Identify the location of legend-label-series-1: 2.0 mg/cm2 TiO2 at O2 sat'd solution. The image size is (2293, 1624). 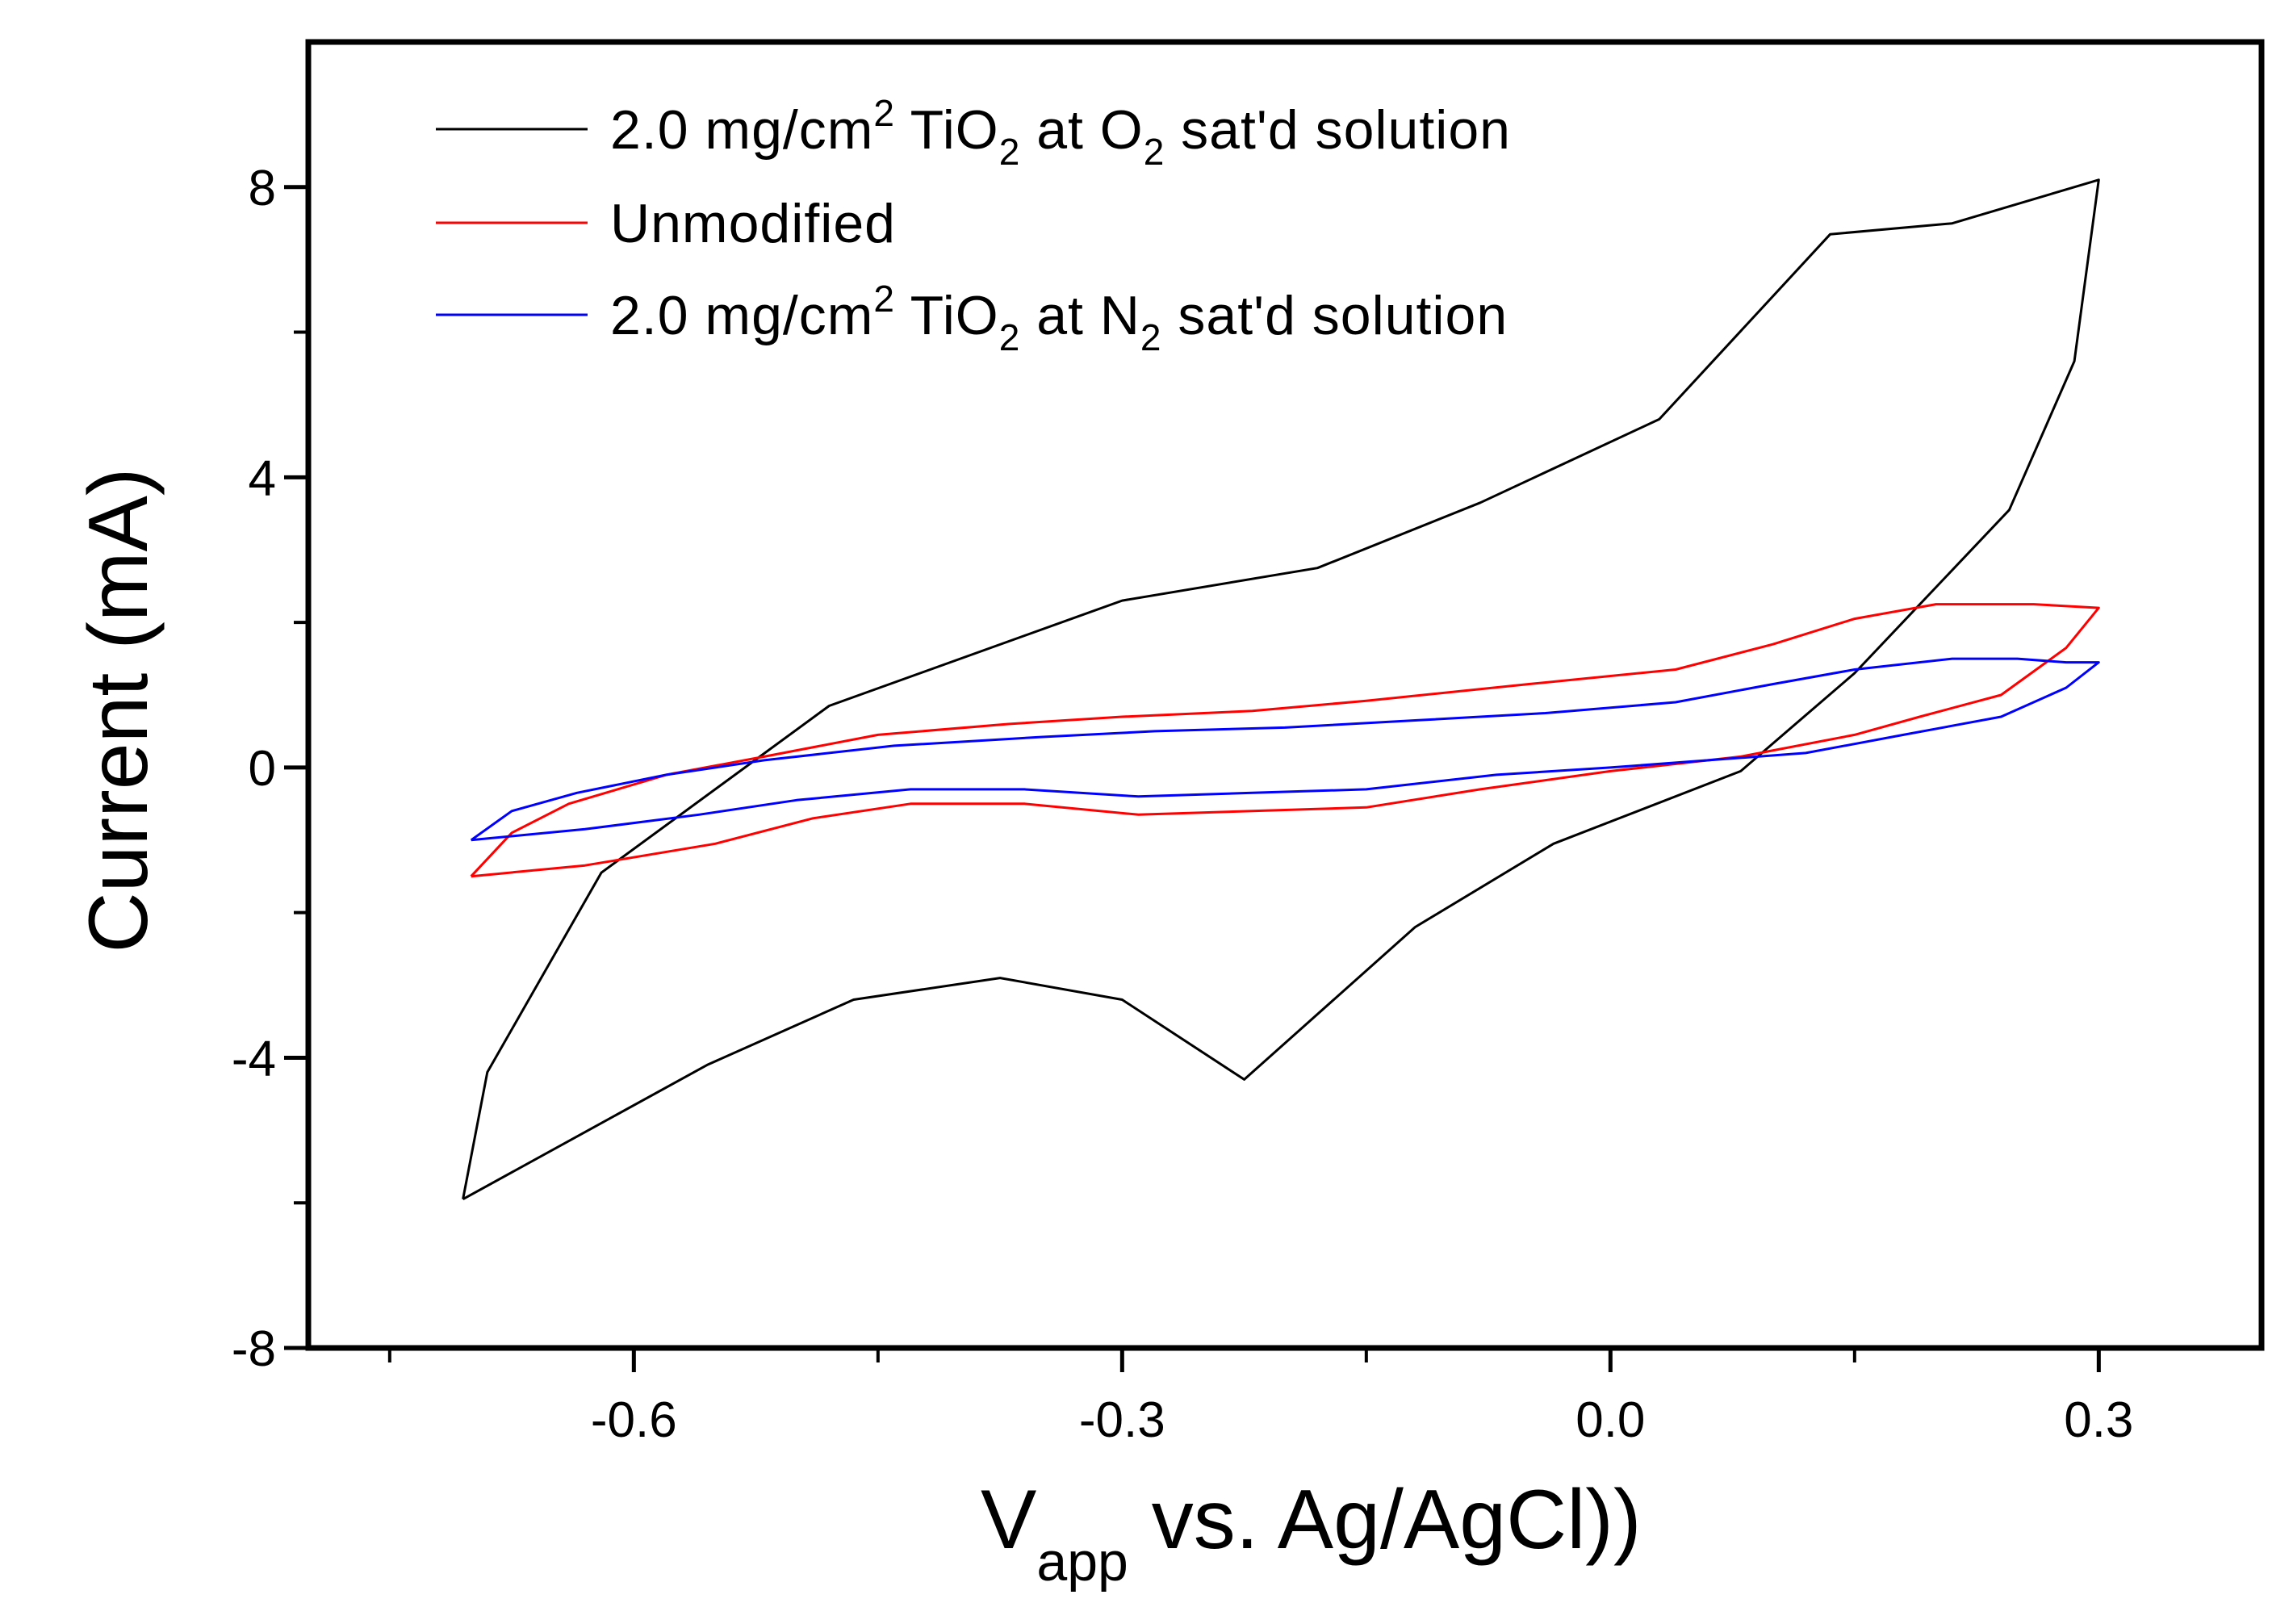
(1060, 132).